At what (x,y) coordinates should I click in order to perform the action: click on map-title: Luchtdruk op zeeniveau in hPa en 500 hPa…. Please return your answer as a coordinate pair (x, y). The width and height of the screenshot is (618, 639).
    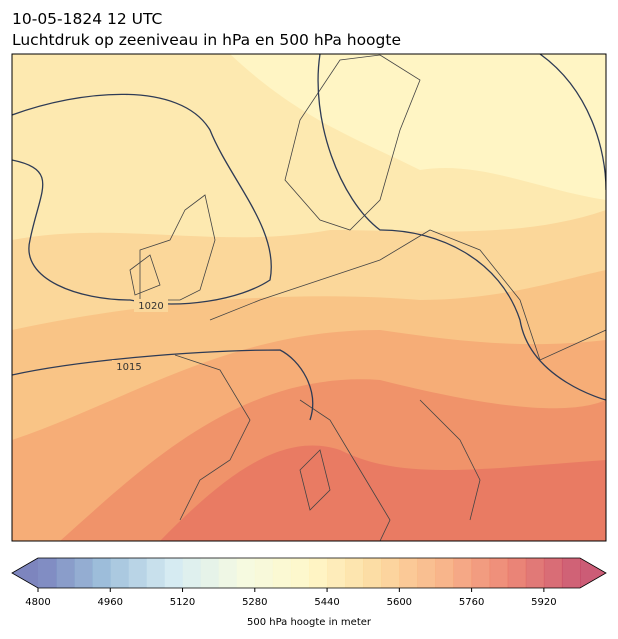
    Looking at the image, I should click on (206, 40).